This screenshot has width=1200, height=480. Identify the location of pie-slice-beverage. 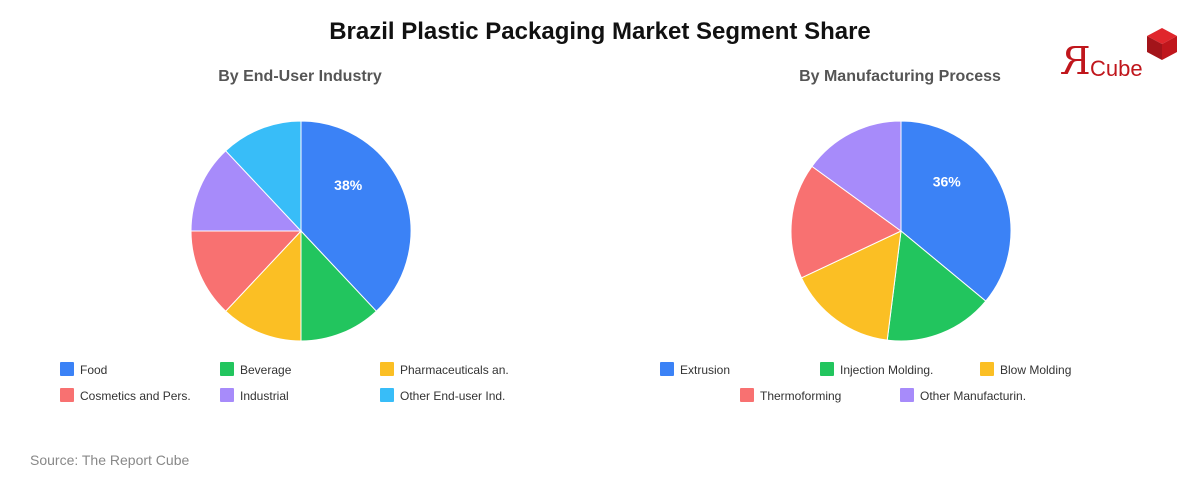
(339, 285).